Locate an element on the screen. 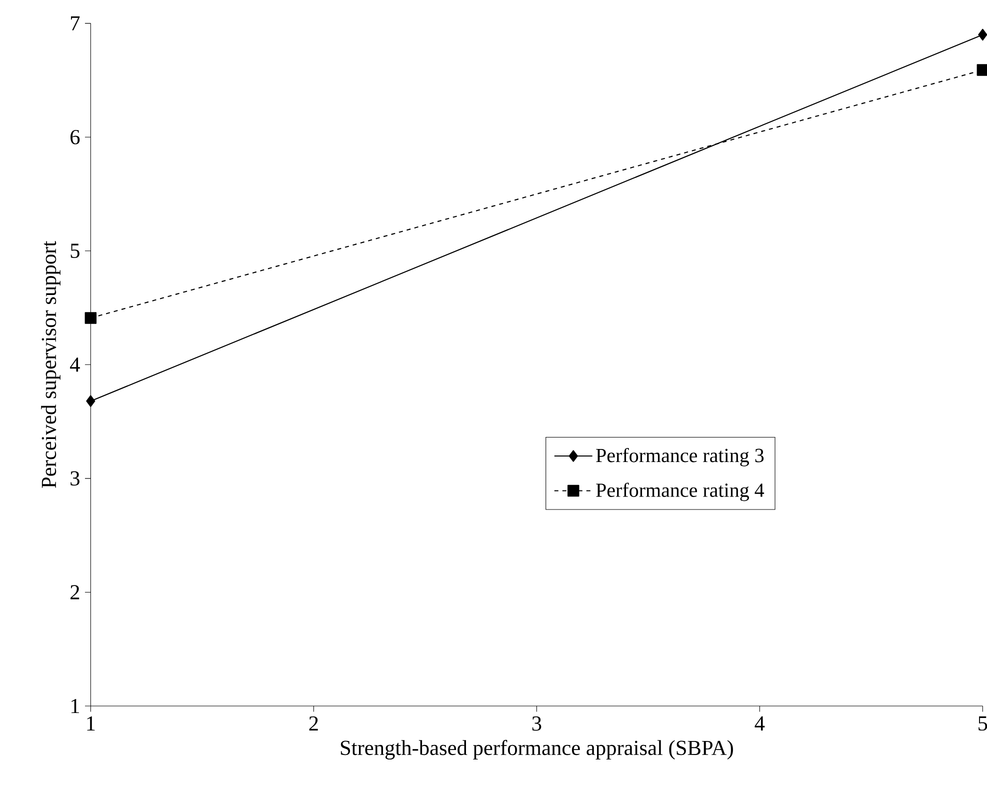  y-axis-title: Perceived supervisor support is located at coordinates (50, 364).